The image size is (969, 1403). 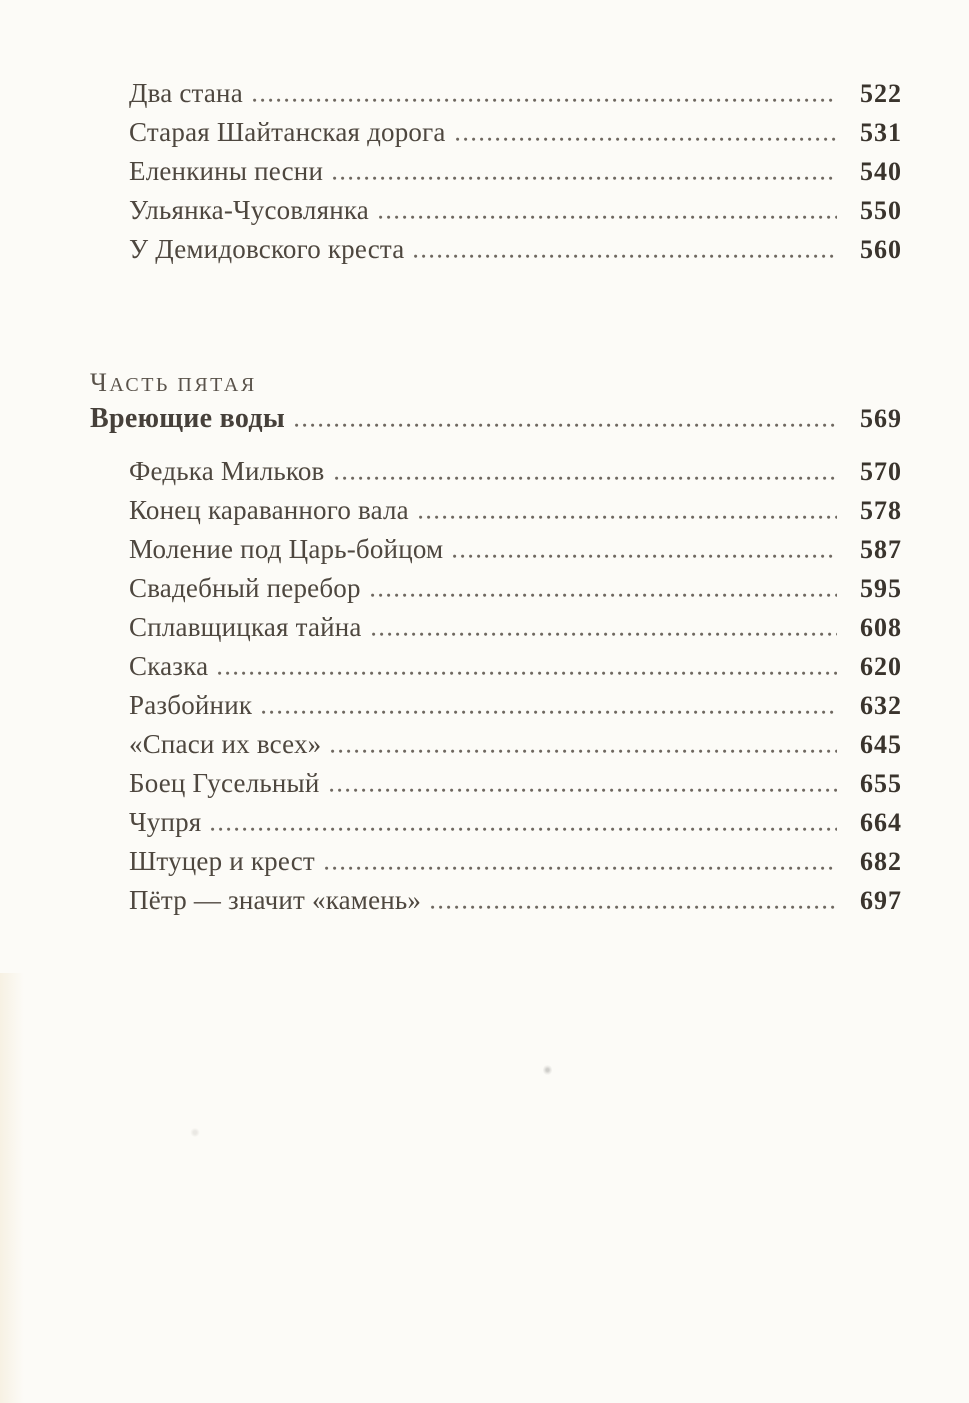 What do you see at coordinates (496, 627) in the screenshot?
I see `toc-row: Сплавщицкая тайна 608` at bounding box center [496, 627].